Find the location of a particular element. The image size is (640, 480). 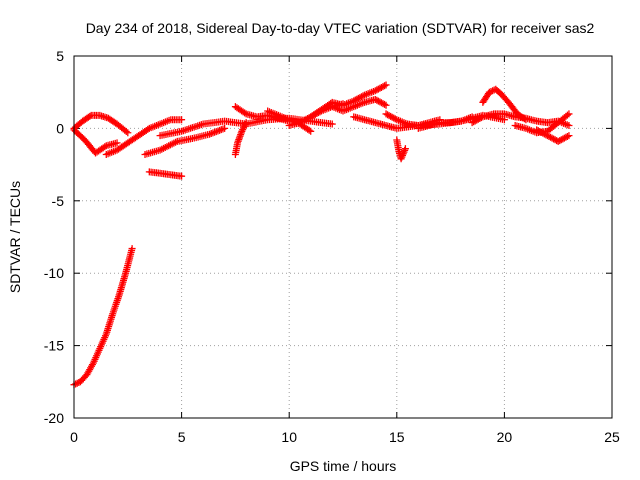

y-tick-label: 0 is located at coordinates (60, 128).